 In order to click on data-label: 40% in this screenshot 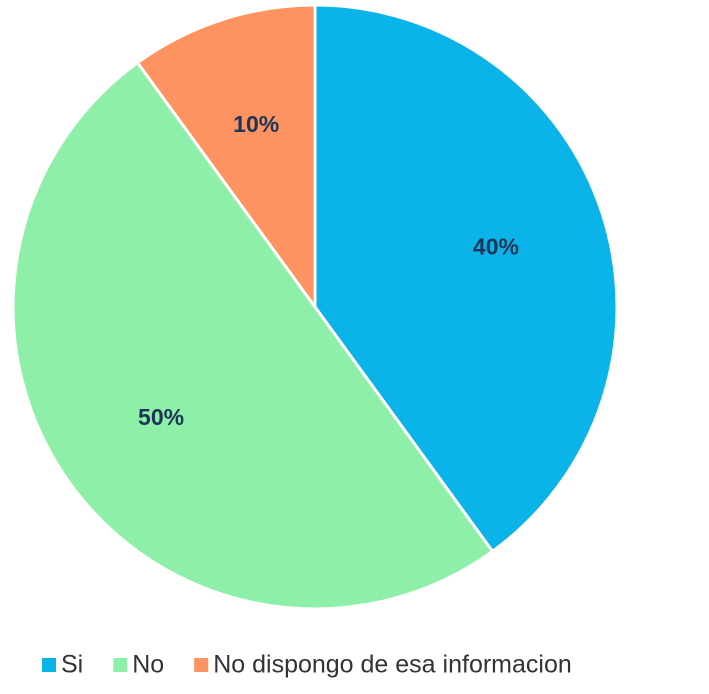, I will do `click(496, 246)`.